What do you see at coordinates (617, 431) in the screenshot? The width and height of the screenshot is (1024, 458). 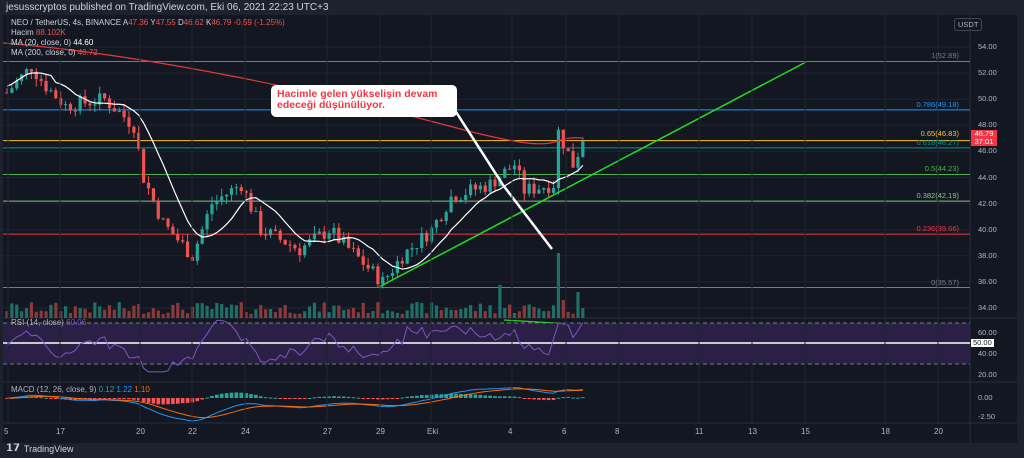 I see `time-tick: 8` at bounding box center [617, 431].